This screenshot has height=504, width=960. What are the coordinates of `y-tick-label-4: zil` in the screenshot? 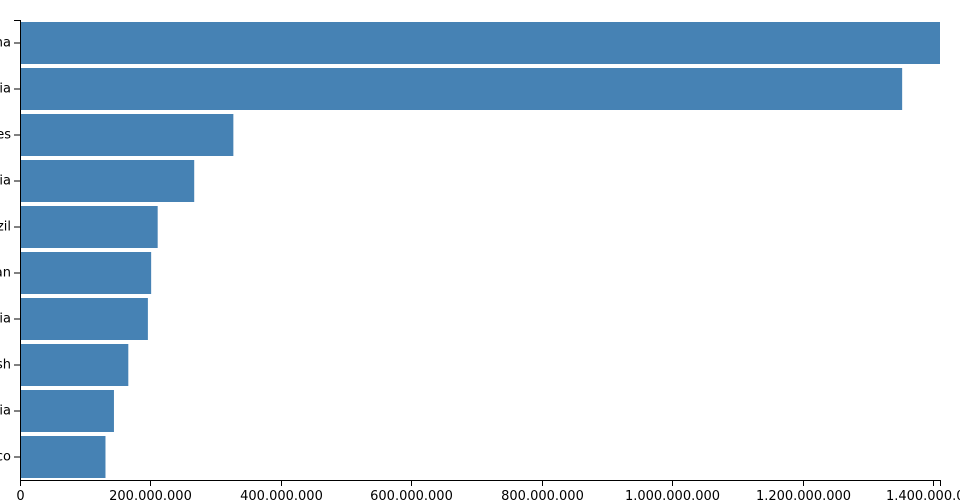 It's located at (5, 227).